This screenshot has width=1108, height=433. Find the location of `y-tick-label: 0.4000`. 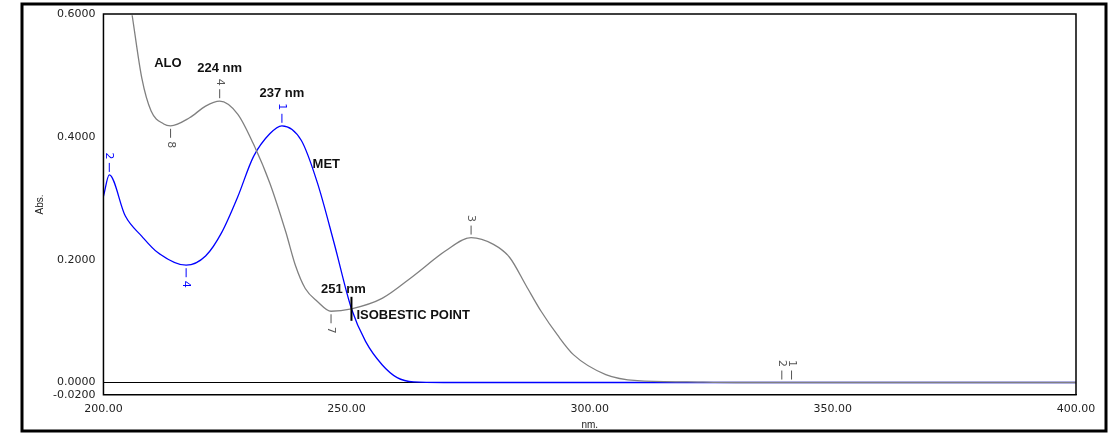

y-tick-label: 0.4000 is located at coordinates (76, 136).